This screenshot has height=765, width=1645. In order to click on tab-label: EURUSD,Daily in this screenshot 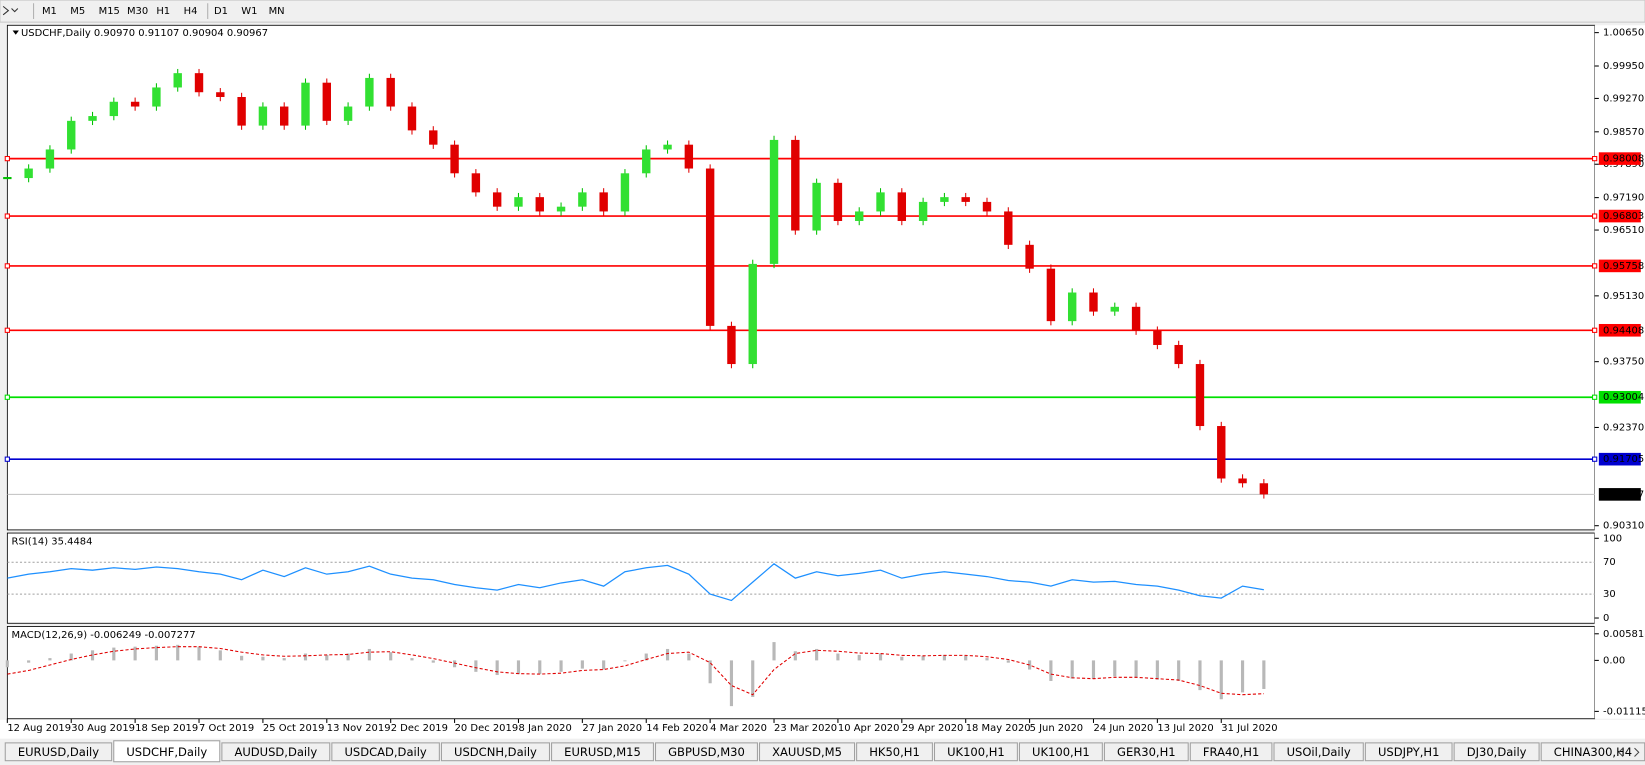, I will do `click(58, 752)`.